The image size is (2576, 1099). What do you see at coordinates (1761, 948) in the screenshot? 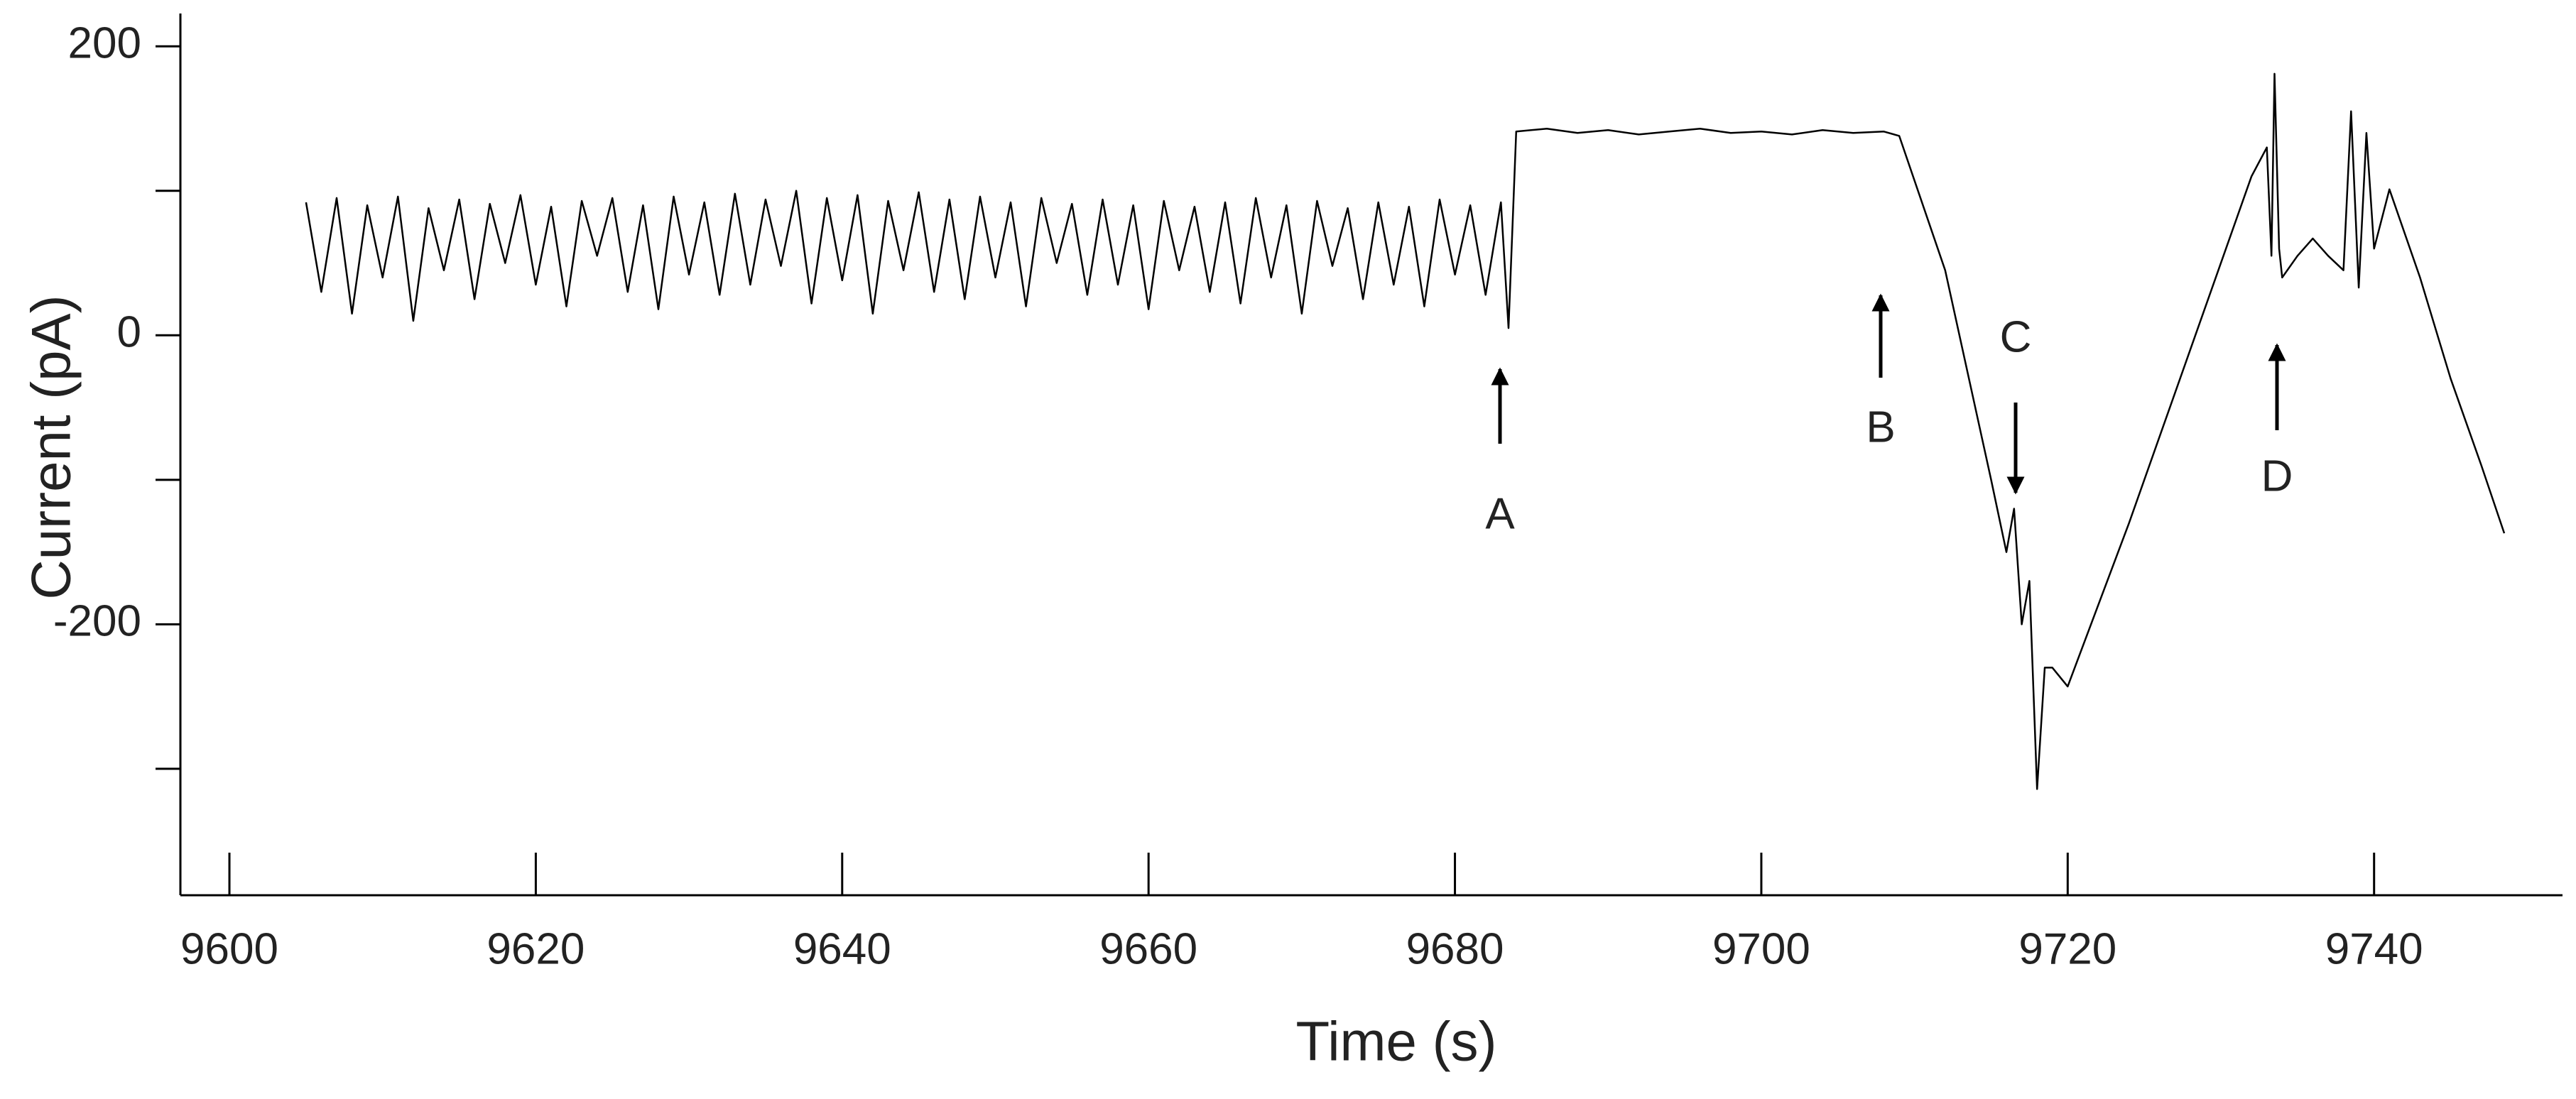
I see `x-tick-label: 9700` at bounding box center [1761, 948].